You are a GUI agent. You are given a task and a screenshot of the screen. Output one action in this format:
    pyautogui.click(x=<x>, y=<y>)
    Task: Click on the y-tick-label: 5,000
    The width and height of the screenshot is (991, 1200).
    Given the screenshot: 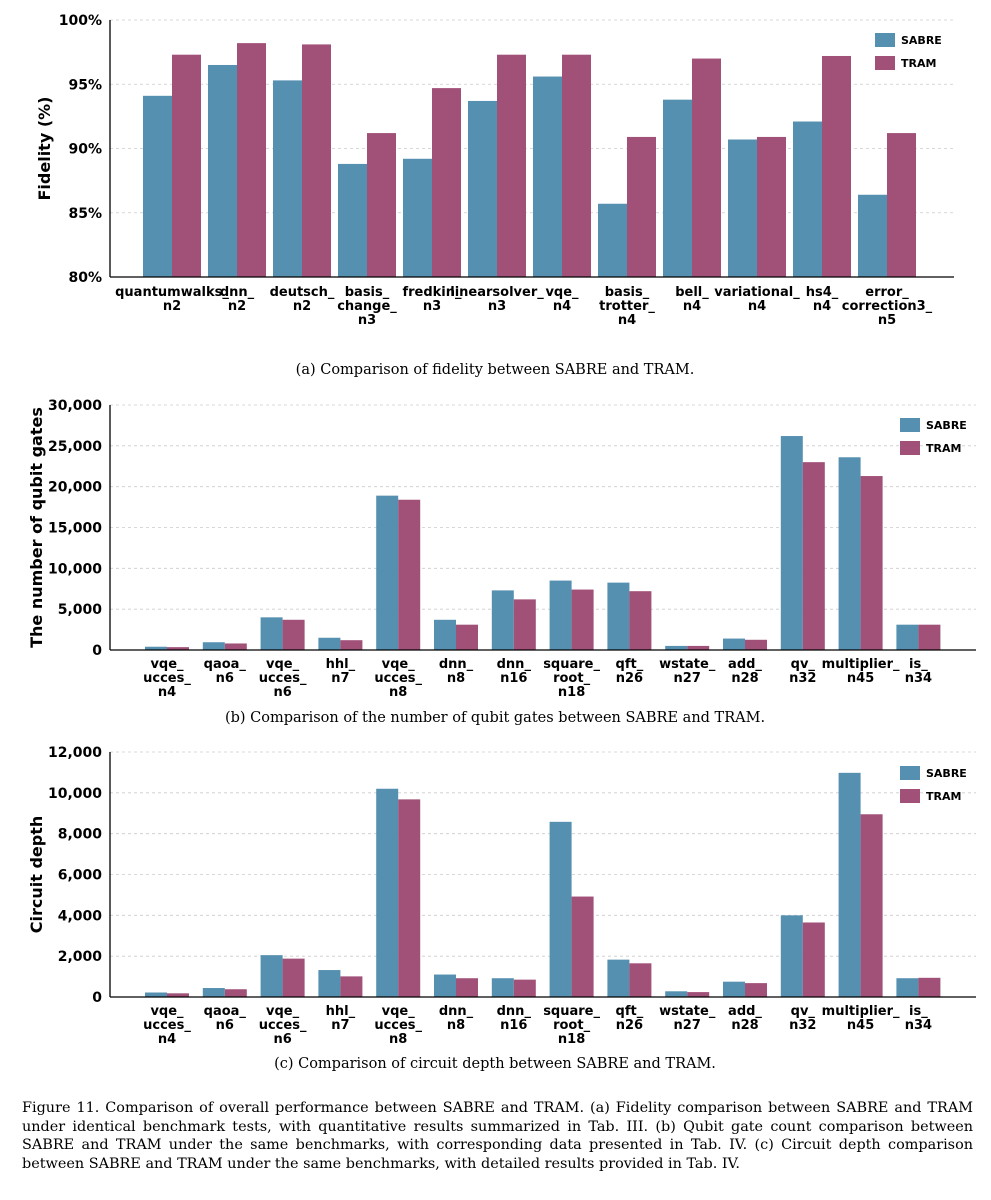 What is the action you would take?
    pyautogui.click(x=80, y=610)
    